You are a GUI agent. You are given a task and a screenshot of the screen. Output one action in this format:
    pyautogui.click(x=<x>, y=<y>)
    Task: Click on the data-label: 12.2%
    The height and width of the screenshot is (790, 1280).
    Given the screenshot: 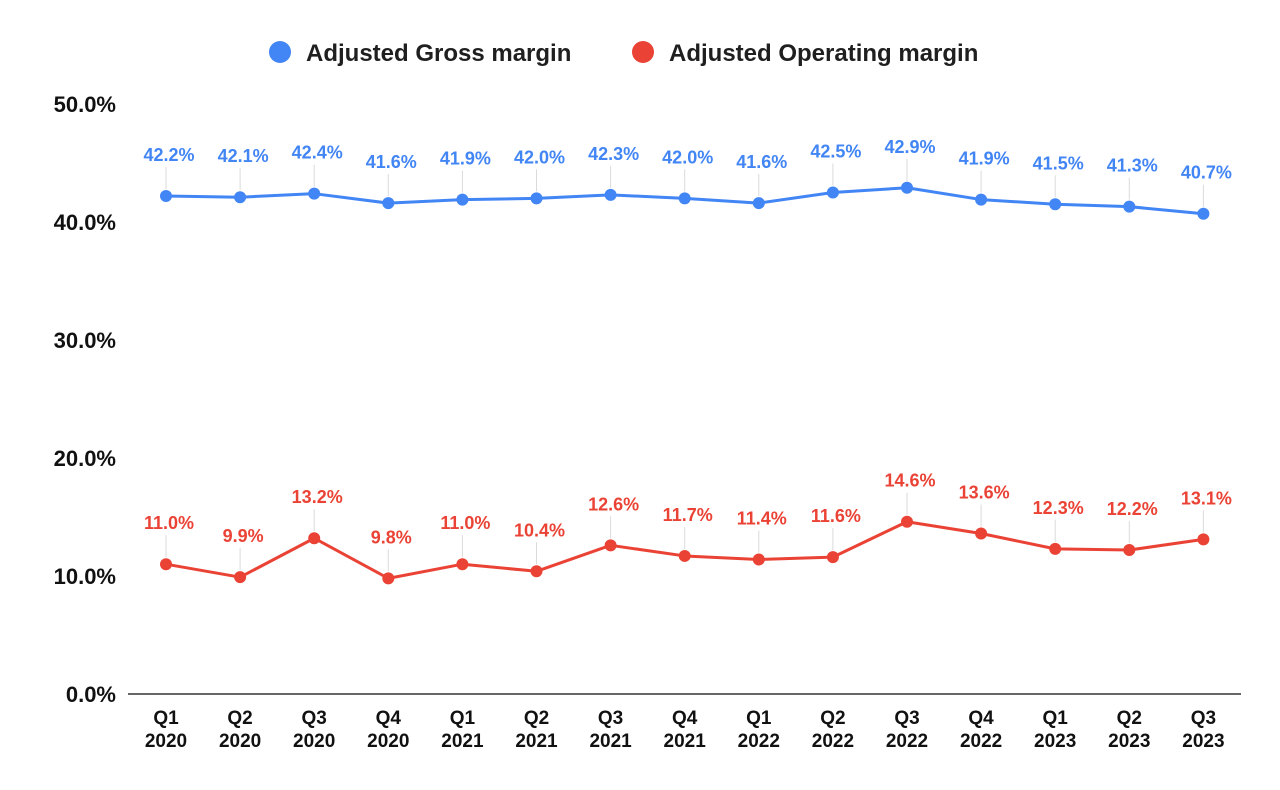 What is the action you would take?
    pyautogui.click(x=1132, y=509)
    